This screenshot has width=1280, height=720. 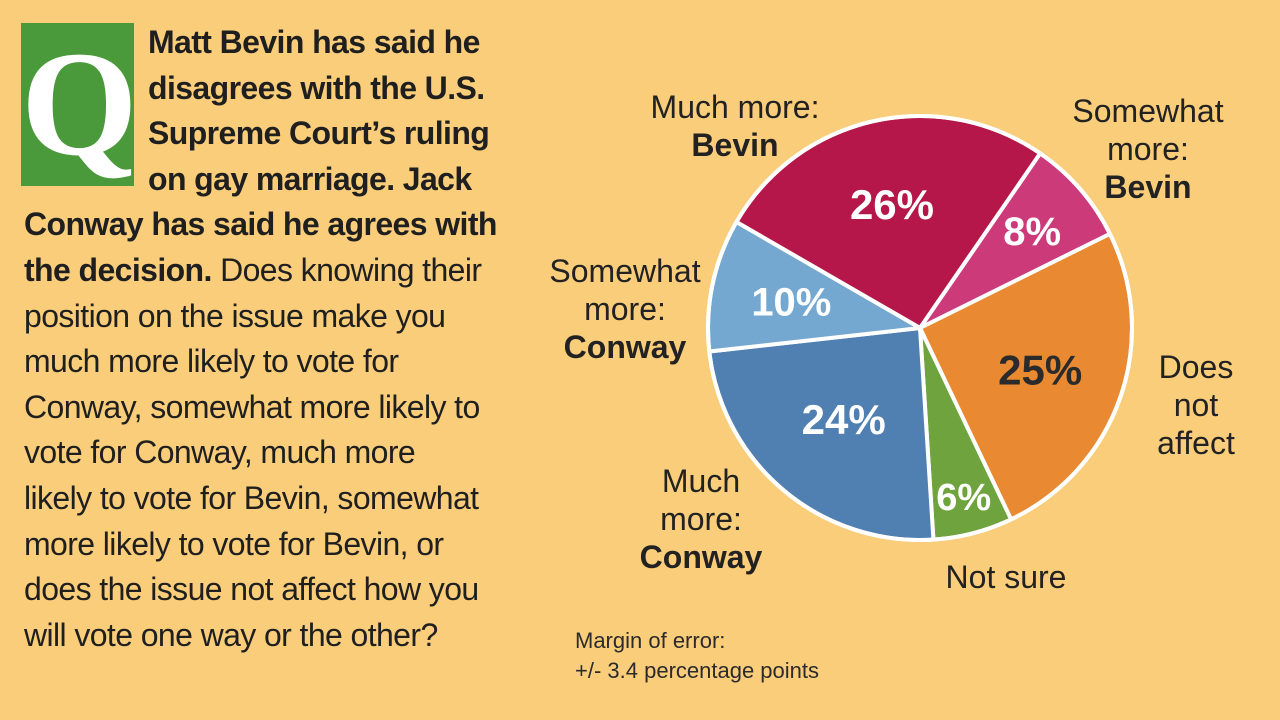 What do you see at coordinates (892, 204) in the screenshot?
I see `pie-value-label: 26%` at bounding box center [892, 204].